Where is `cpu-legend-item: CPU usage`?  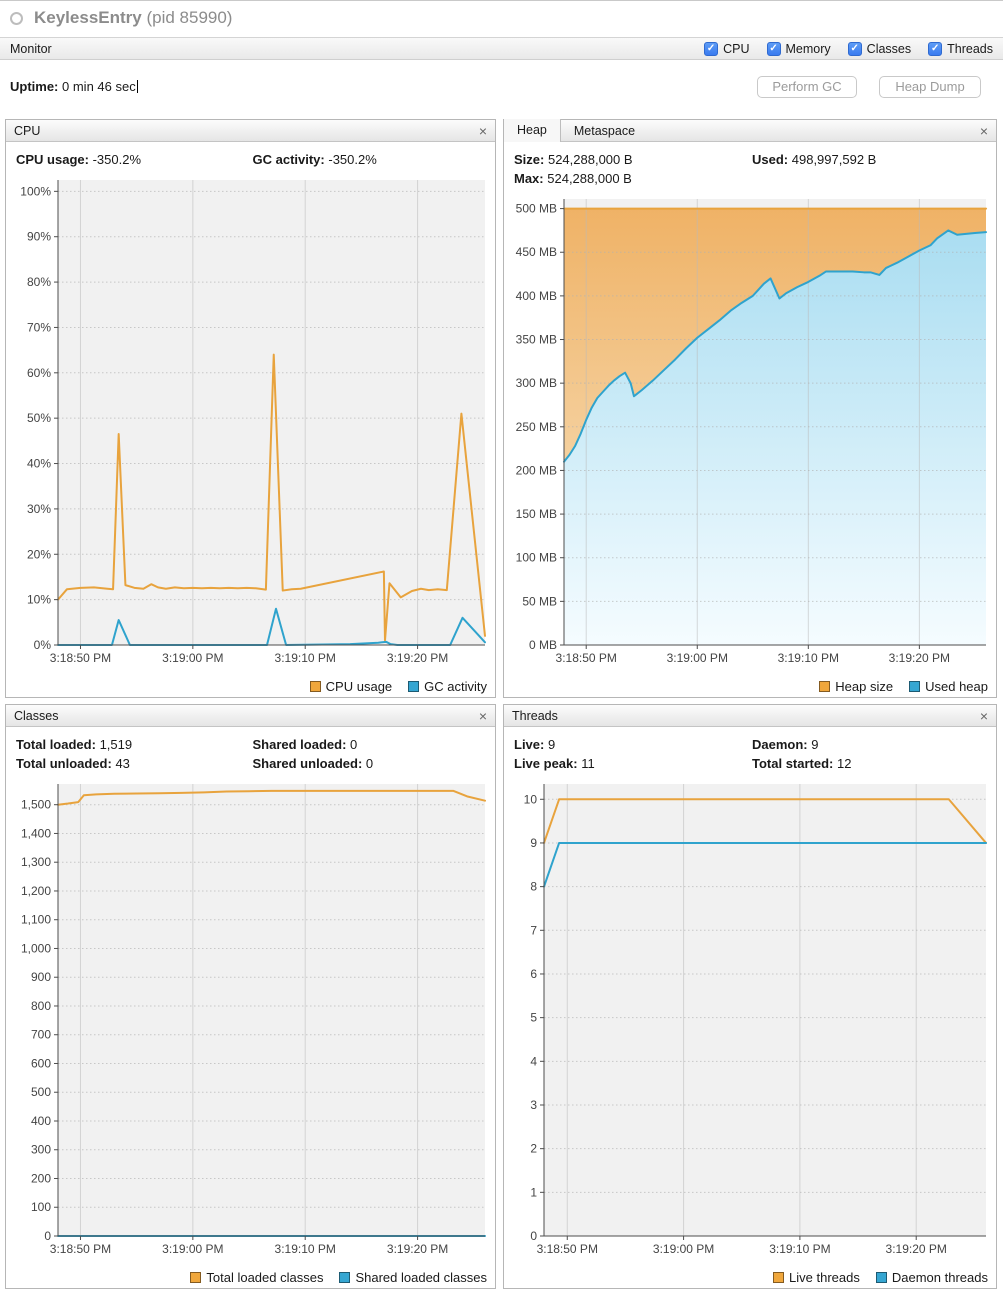 cpu-legend-item: CPU usage is located at coordinates (350, 686).